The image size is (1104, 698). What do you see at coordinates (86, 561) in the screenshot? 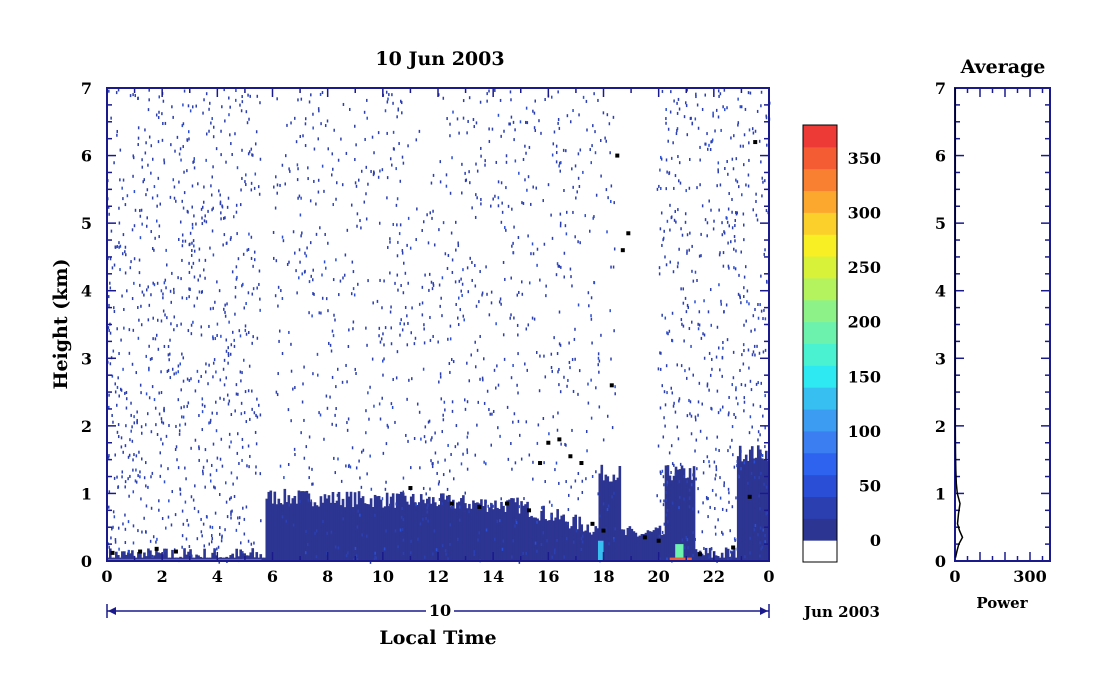
I see `y-tick-label: 0` at bounding box center [86, 561].